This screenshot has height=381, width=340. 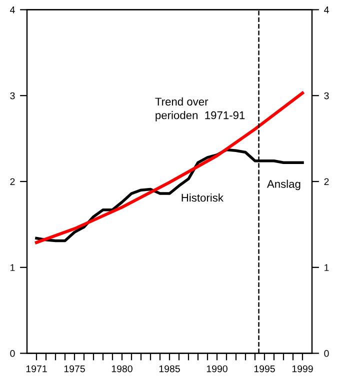 What do you see at coordinates (12, 96) in the screenshot?
I see `y-tick-label: 3` at bounding box center [12, 96].